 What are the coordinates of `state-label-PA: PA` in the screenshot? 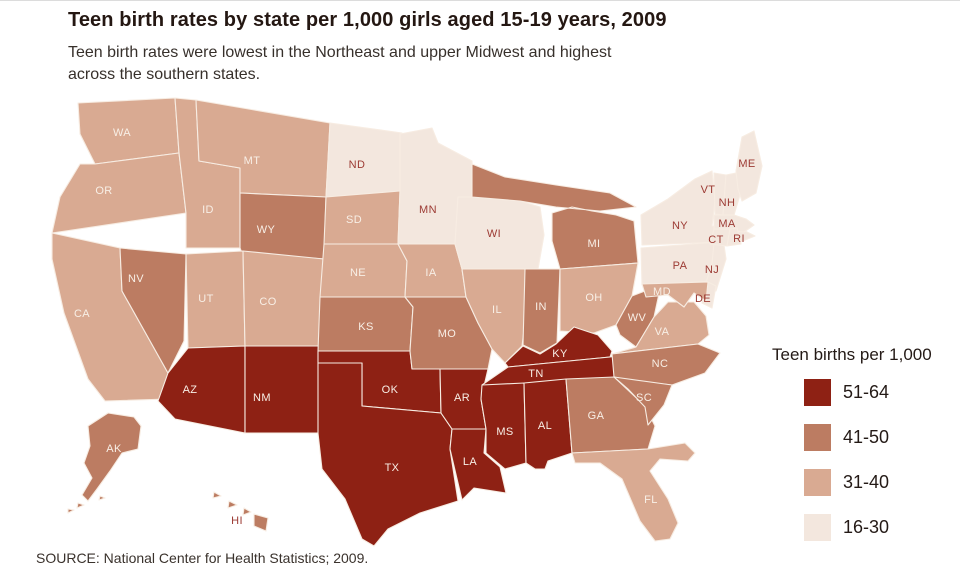 It's located at (680, 266).